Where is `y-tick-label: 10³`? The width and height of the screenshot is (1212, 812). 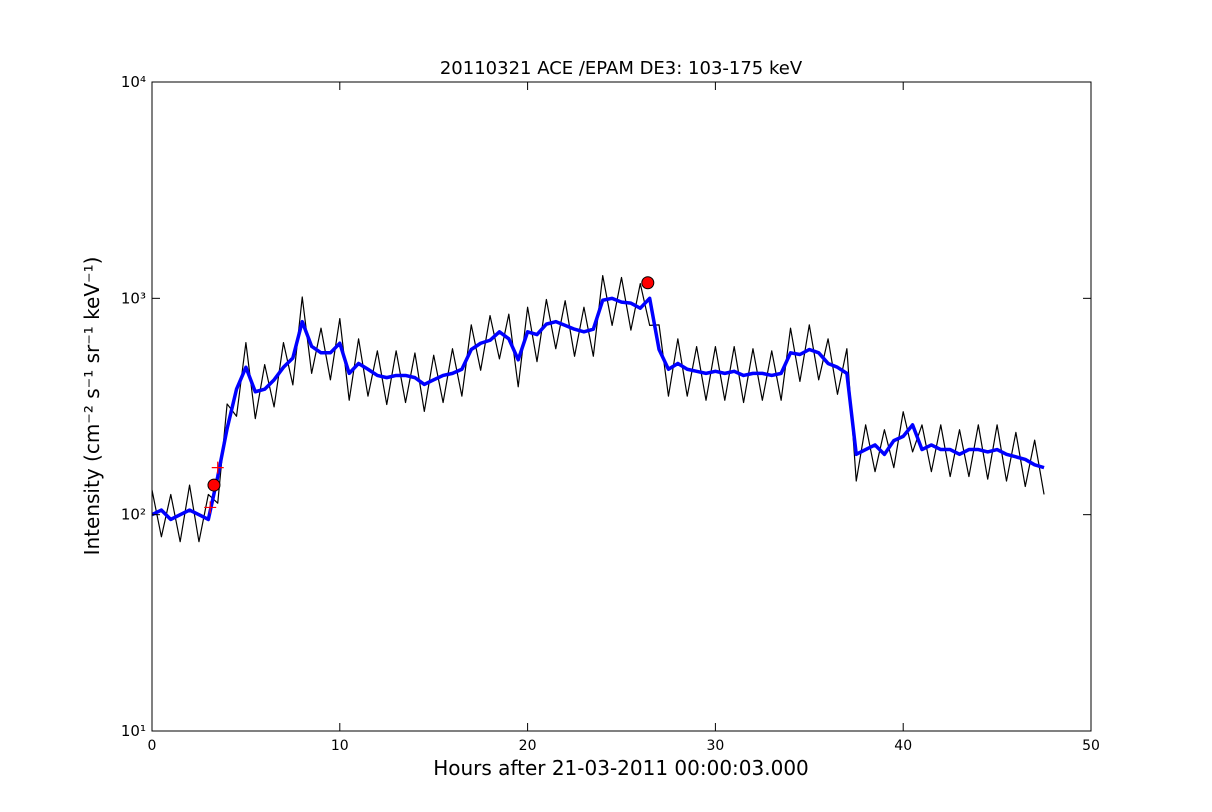 y-tick-label: 10³ is located at coordinates (133, 298).